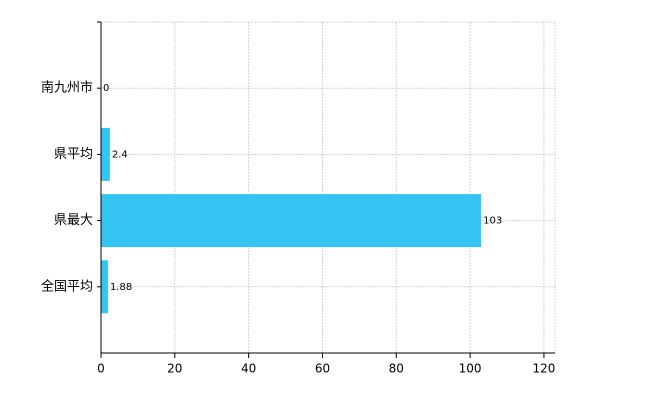  Describe the element at coordinates (470, 369) in the screenshot. I see `x-tick-label: 100` at that location.